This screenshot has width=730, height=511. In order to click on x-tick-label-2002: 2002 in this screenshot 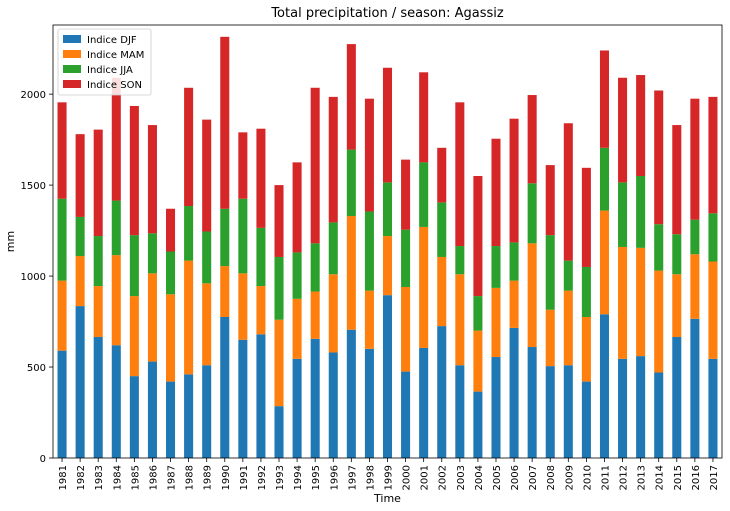, I will do `click(443, 477)`.